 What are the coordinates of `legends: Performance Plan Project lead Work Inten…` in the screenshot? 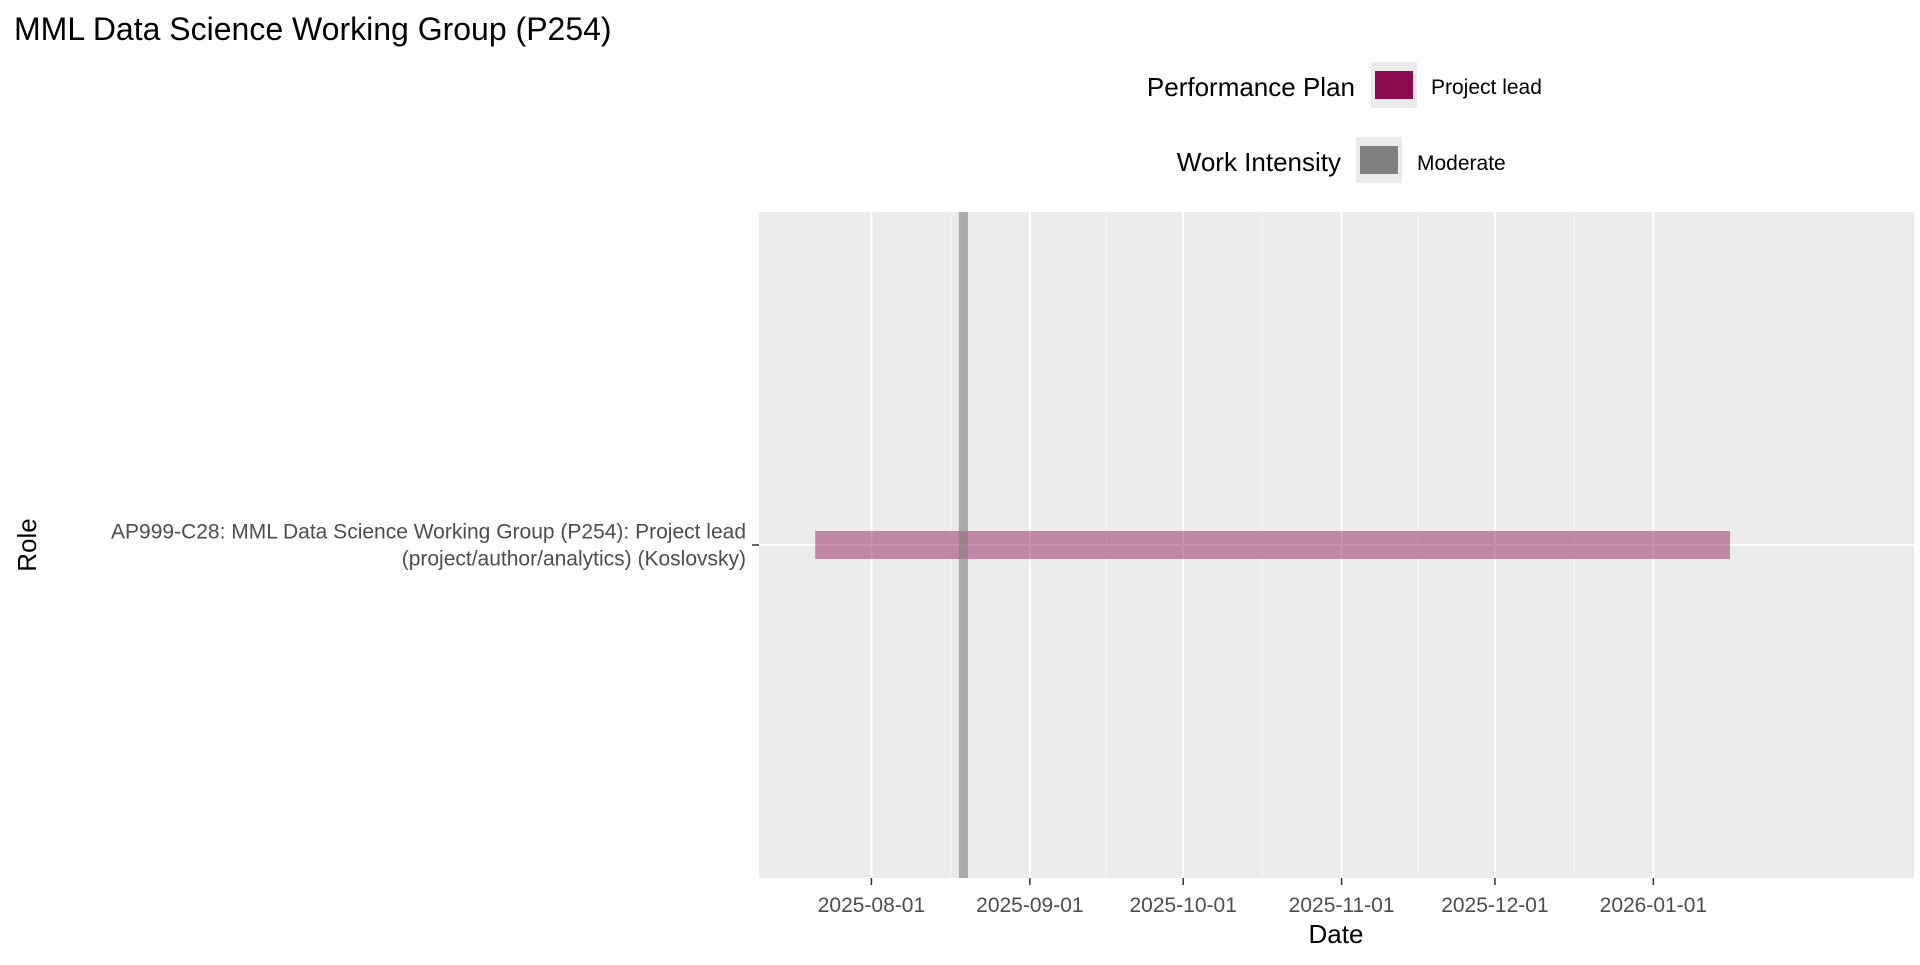 It's located at (1344, 122).